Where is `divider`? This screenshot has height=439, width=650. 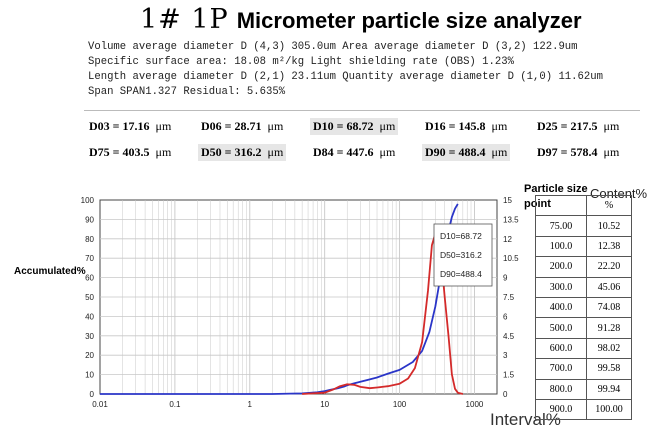
divider is located at coordinates (362, 110).